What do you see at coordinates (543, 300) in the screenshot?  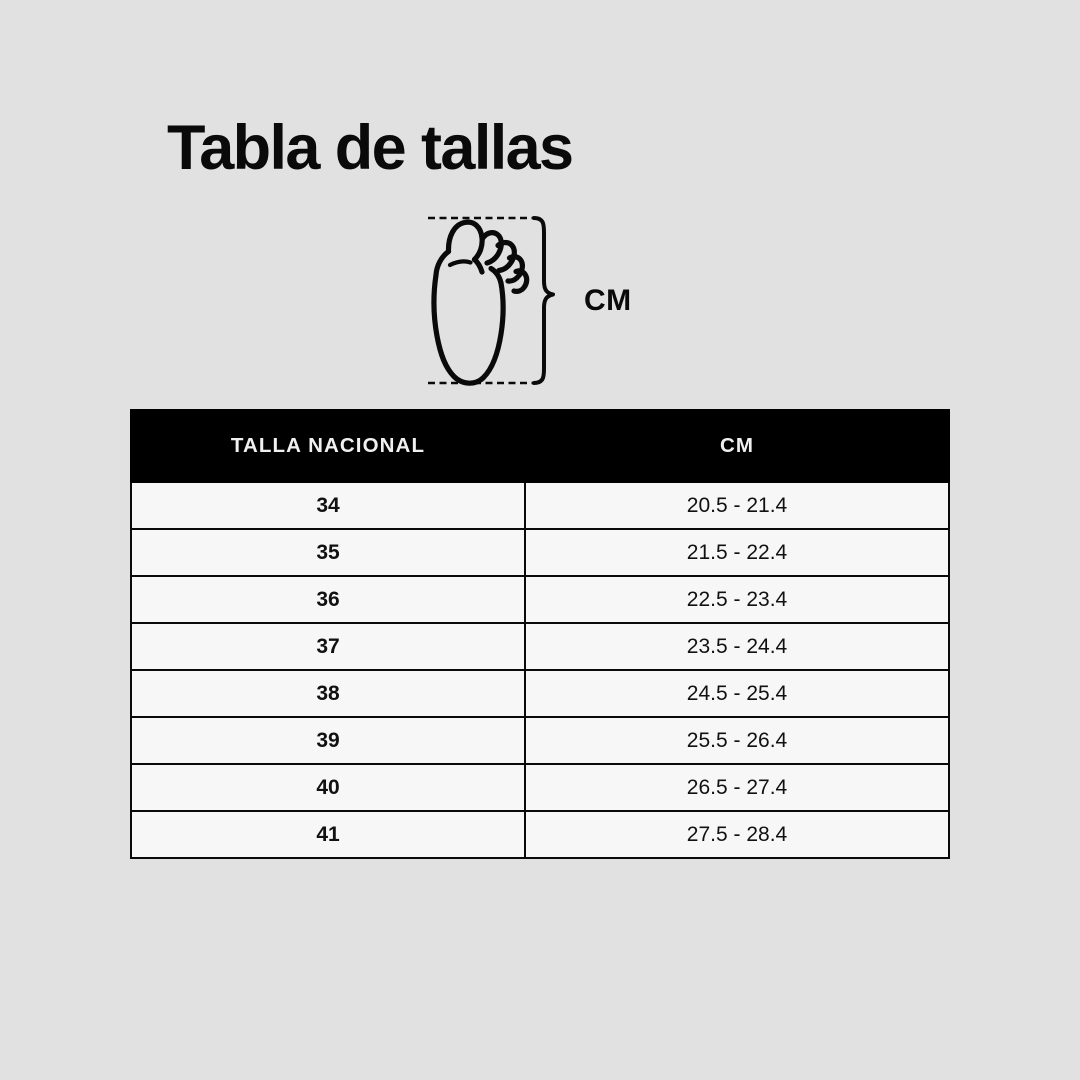 I see `measurement-brace` at bounding box center [543, 300].